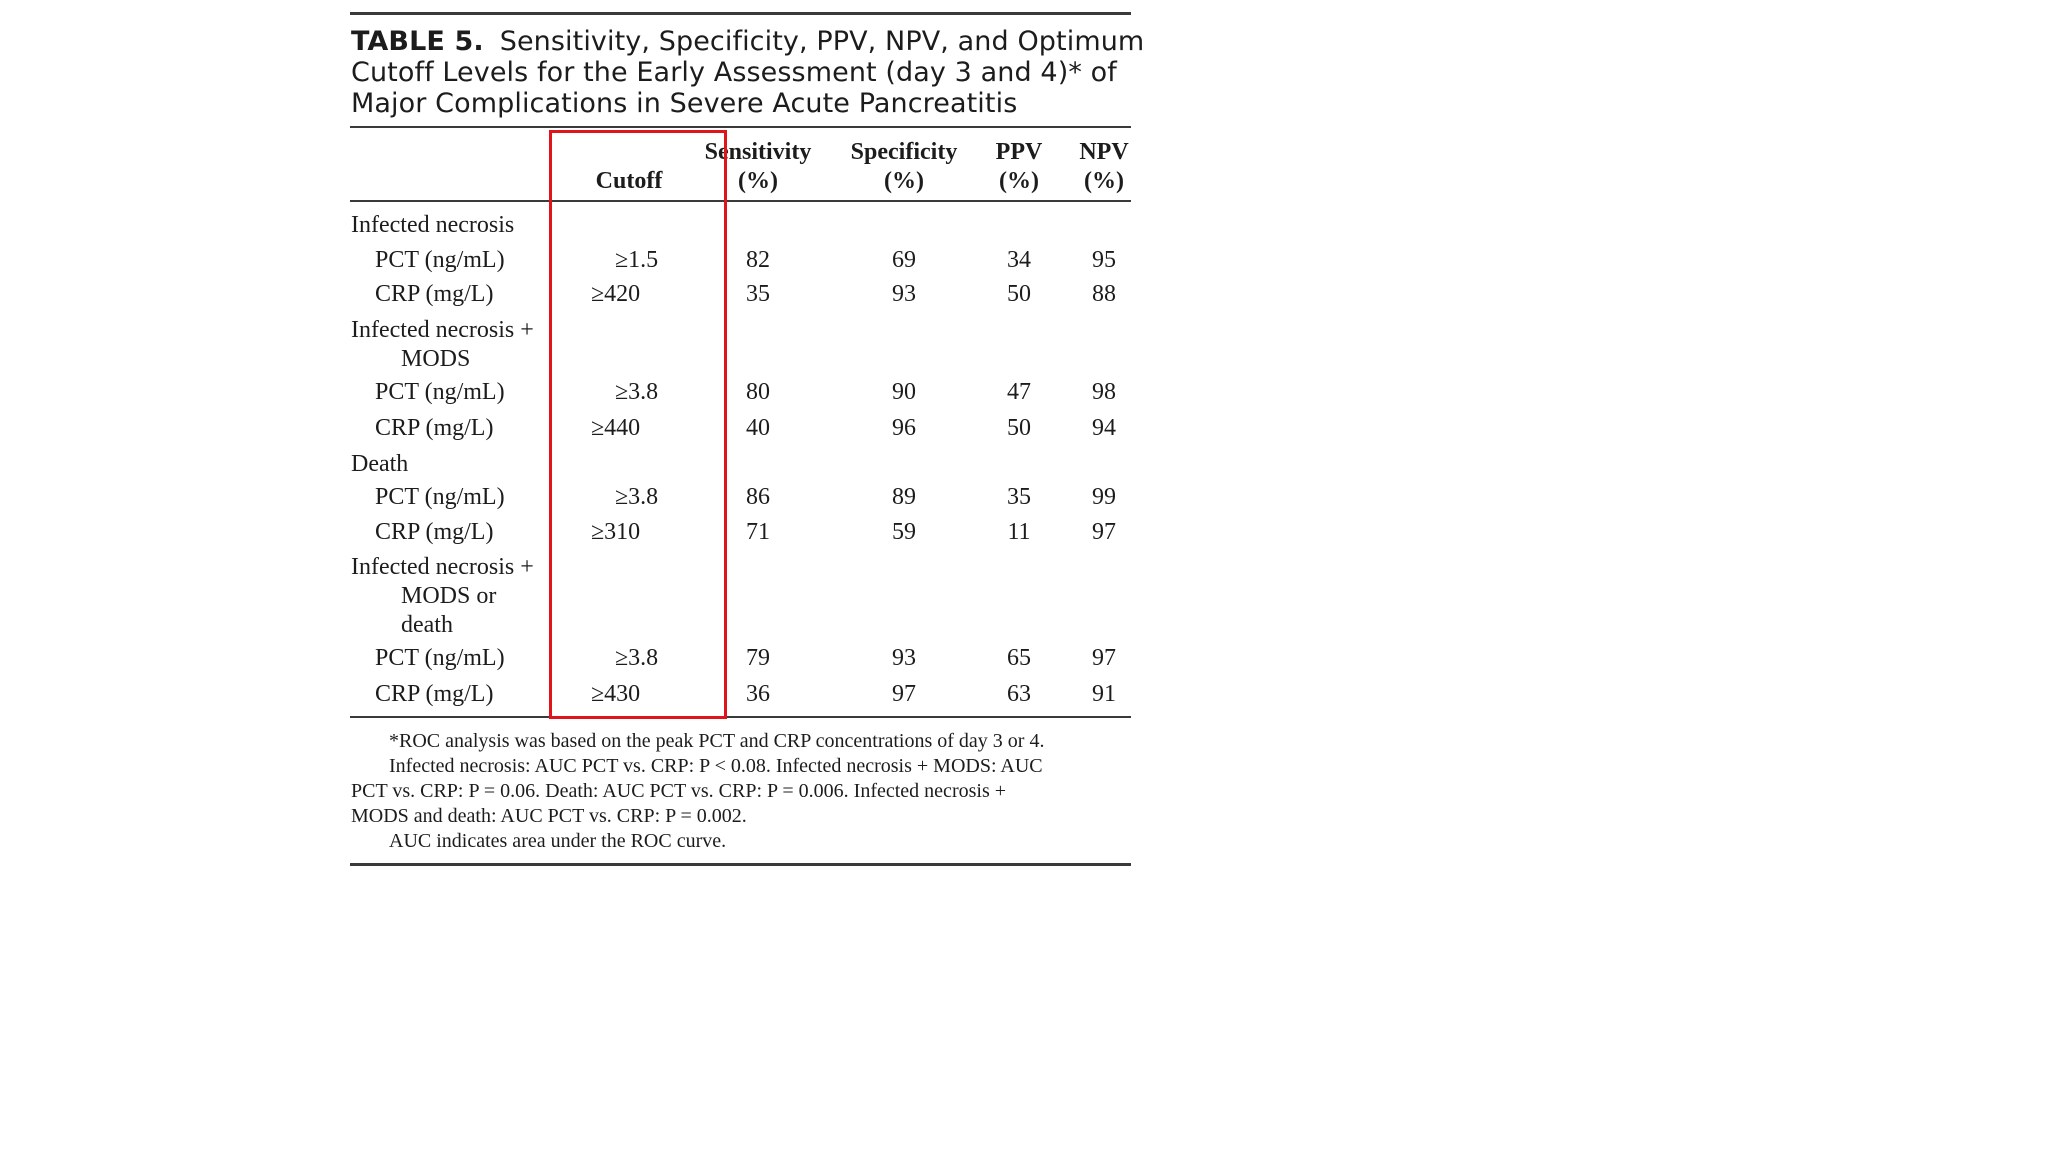 The width and height of the screenshot is (2048, 1152). I want to click on row-cutoff: ≥420, so click(616, 294).